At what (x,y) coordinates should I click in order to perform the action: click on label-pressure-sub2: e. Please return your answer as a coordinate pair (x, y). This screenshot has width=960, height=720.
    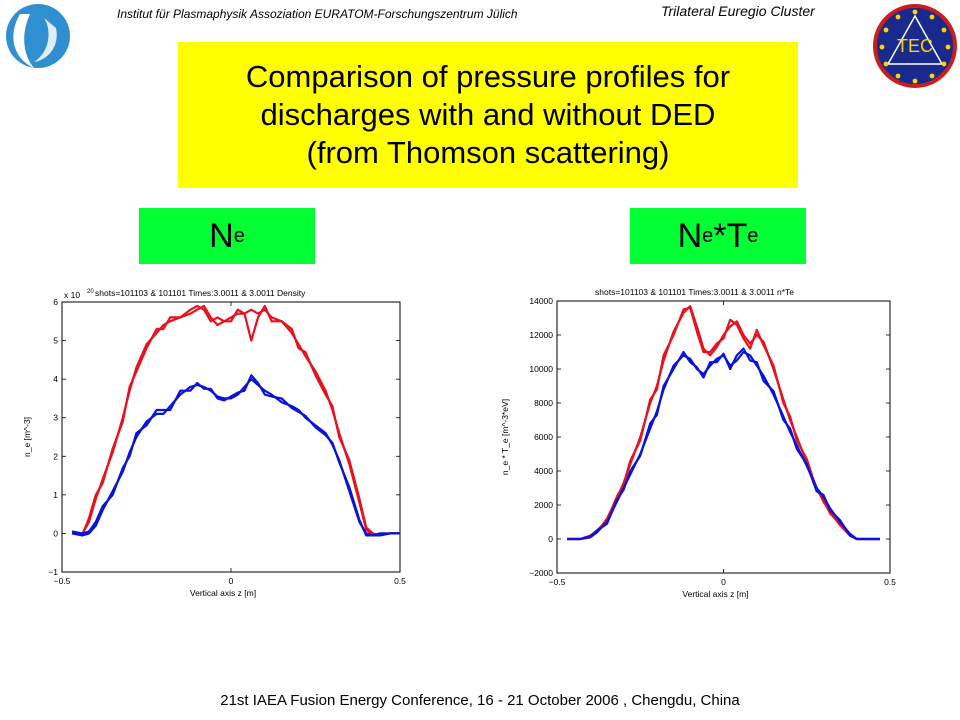
    Looking at the image, I should click on (753, 235).